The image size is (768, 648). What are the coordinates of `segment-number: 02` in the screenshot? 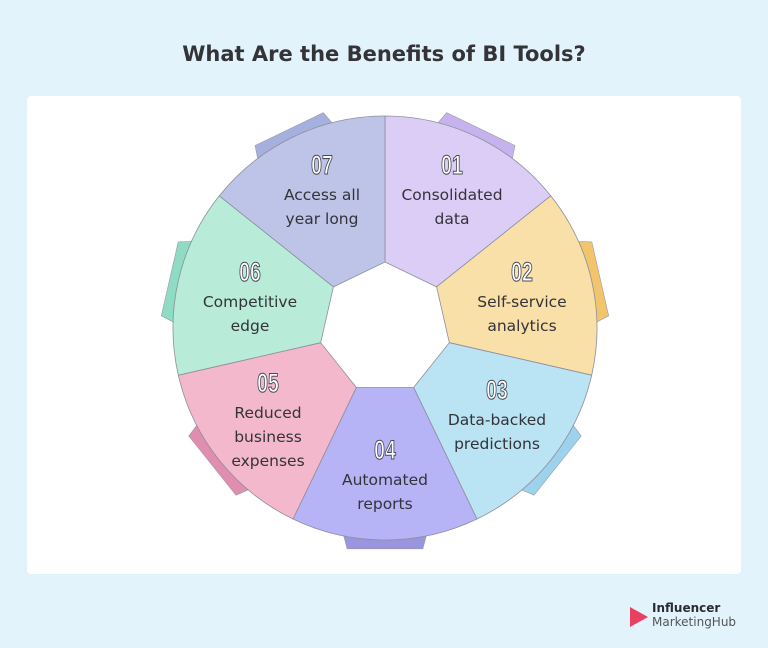 It's located at (522, 272).